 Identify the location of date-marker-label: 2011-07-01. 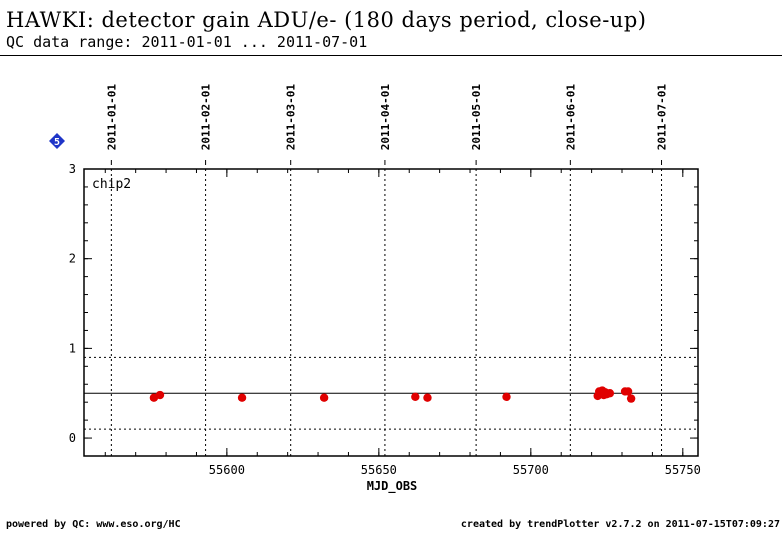
(662, 117).